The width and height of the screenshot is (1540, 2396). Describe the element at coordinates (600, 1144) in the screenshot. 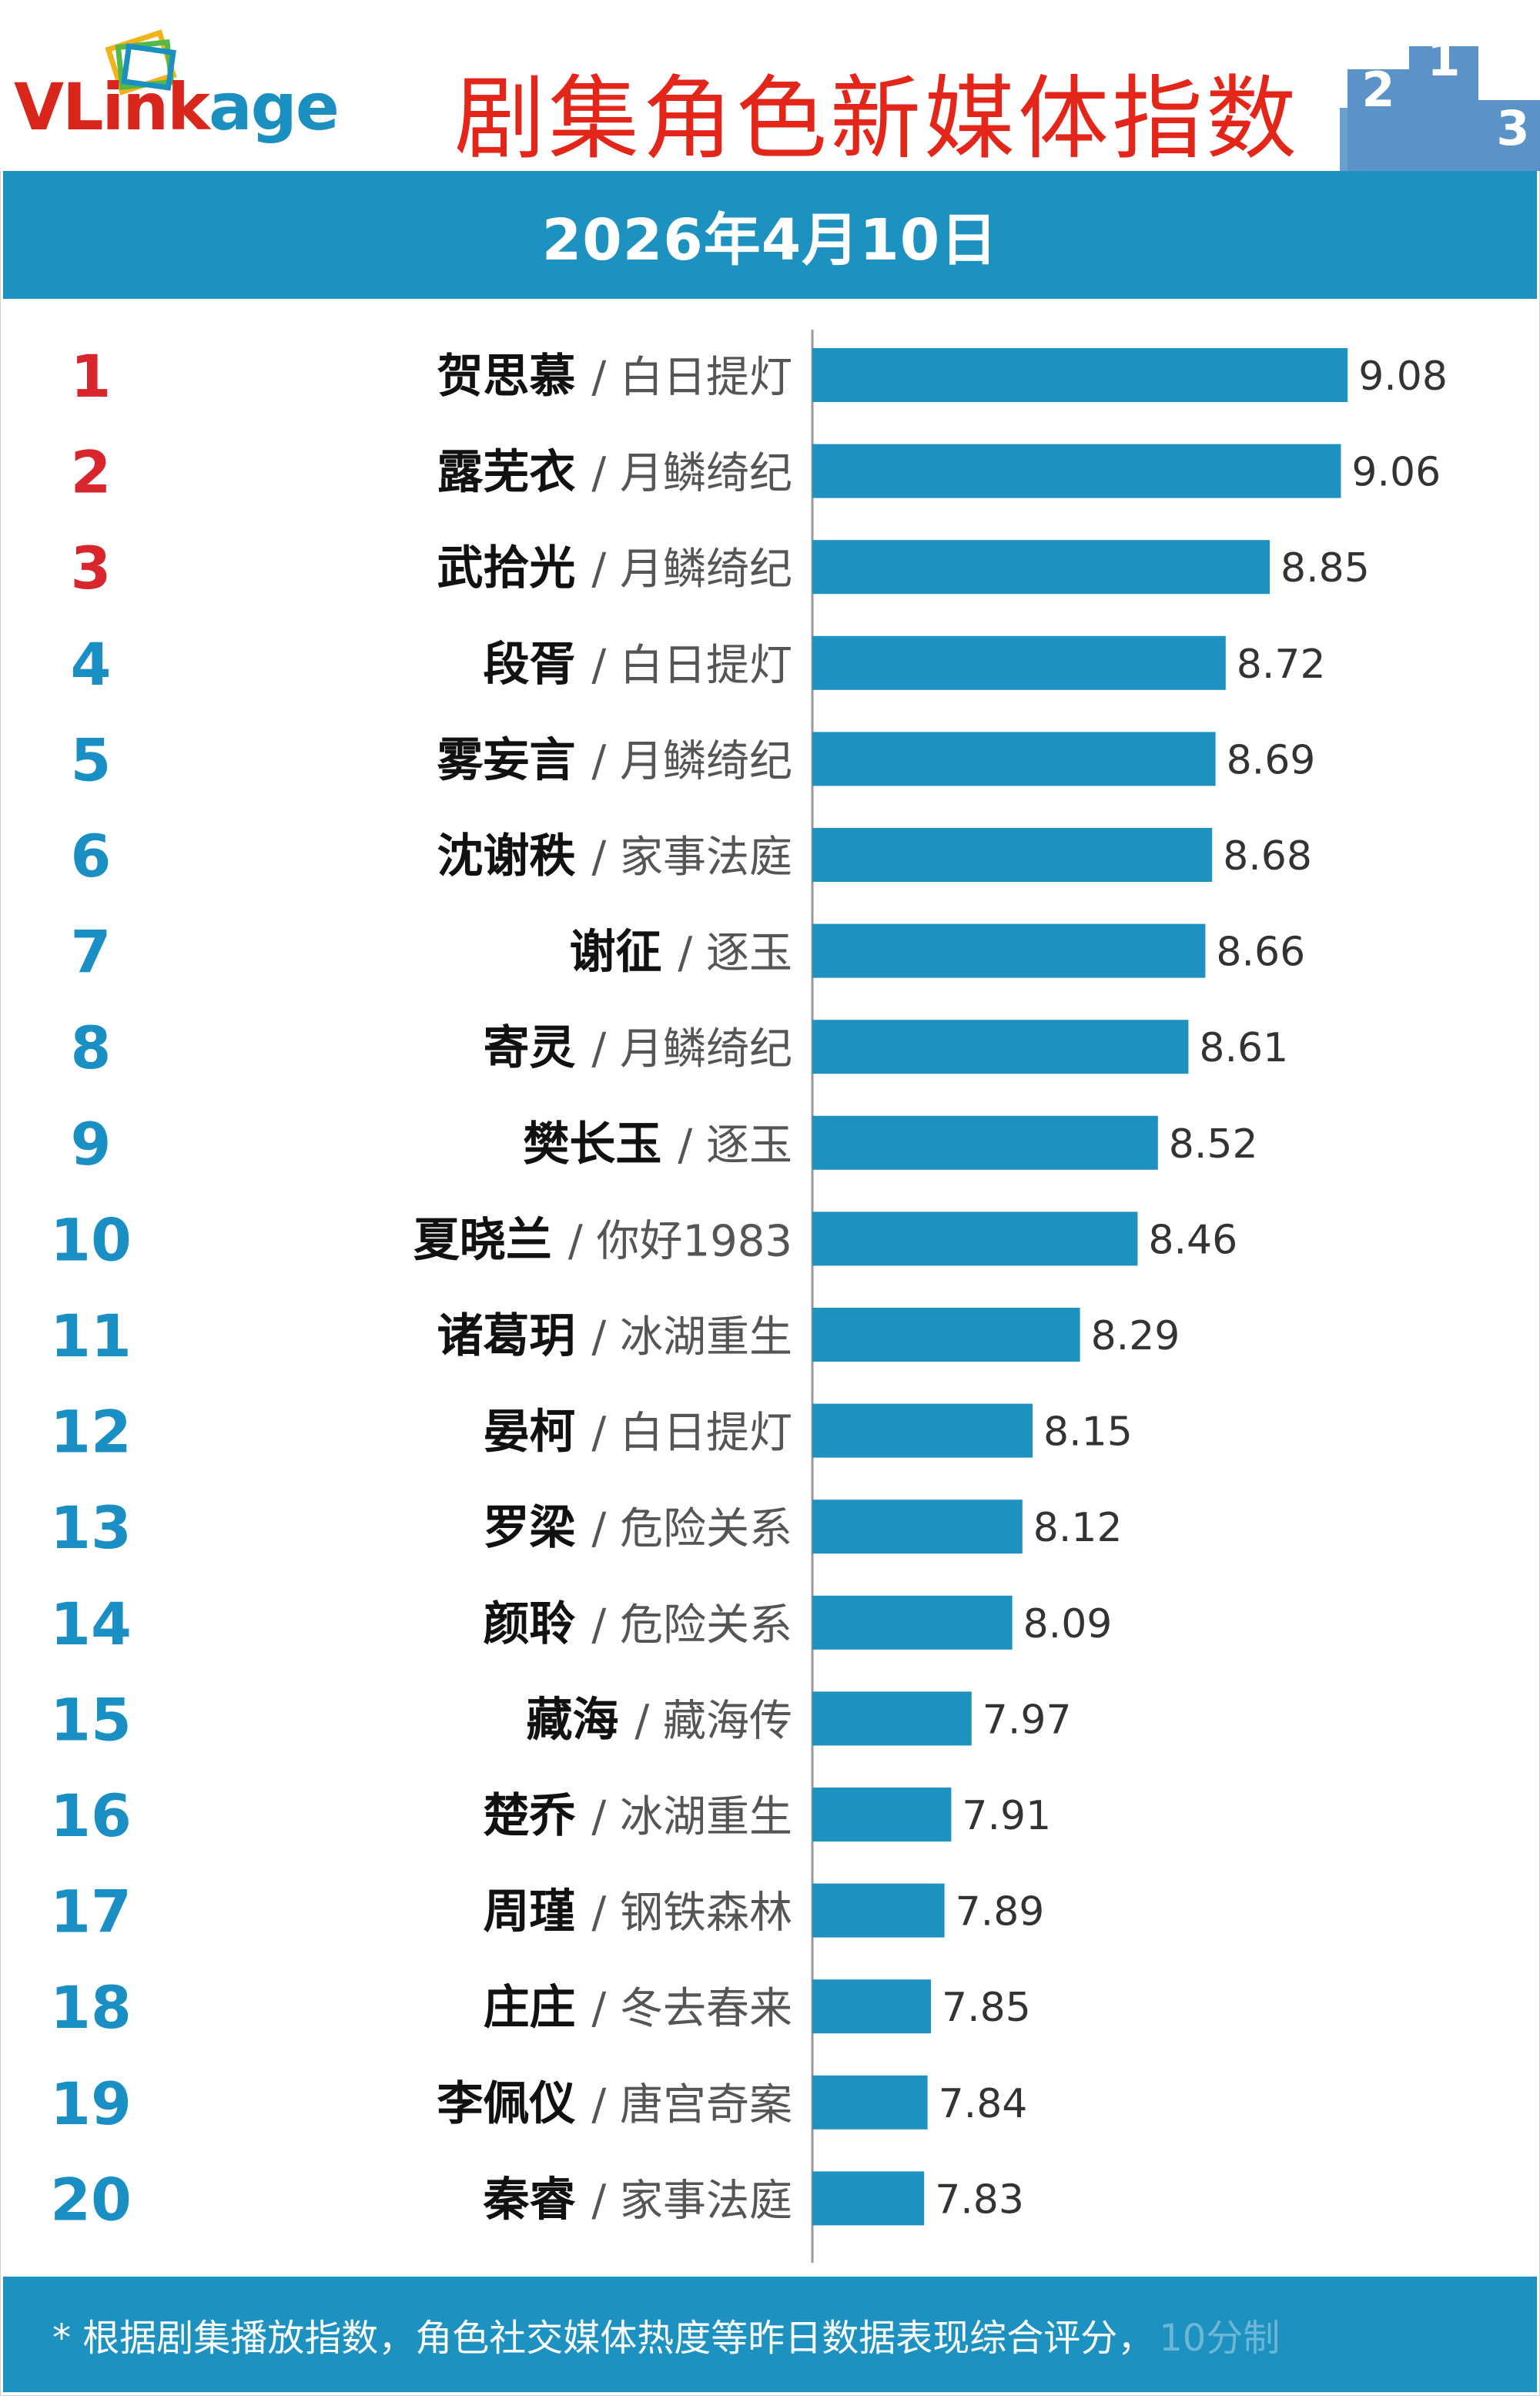

I see `character-name: 樊长玉` at that location.